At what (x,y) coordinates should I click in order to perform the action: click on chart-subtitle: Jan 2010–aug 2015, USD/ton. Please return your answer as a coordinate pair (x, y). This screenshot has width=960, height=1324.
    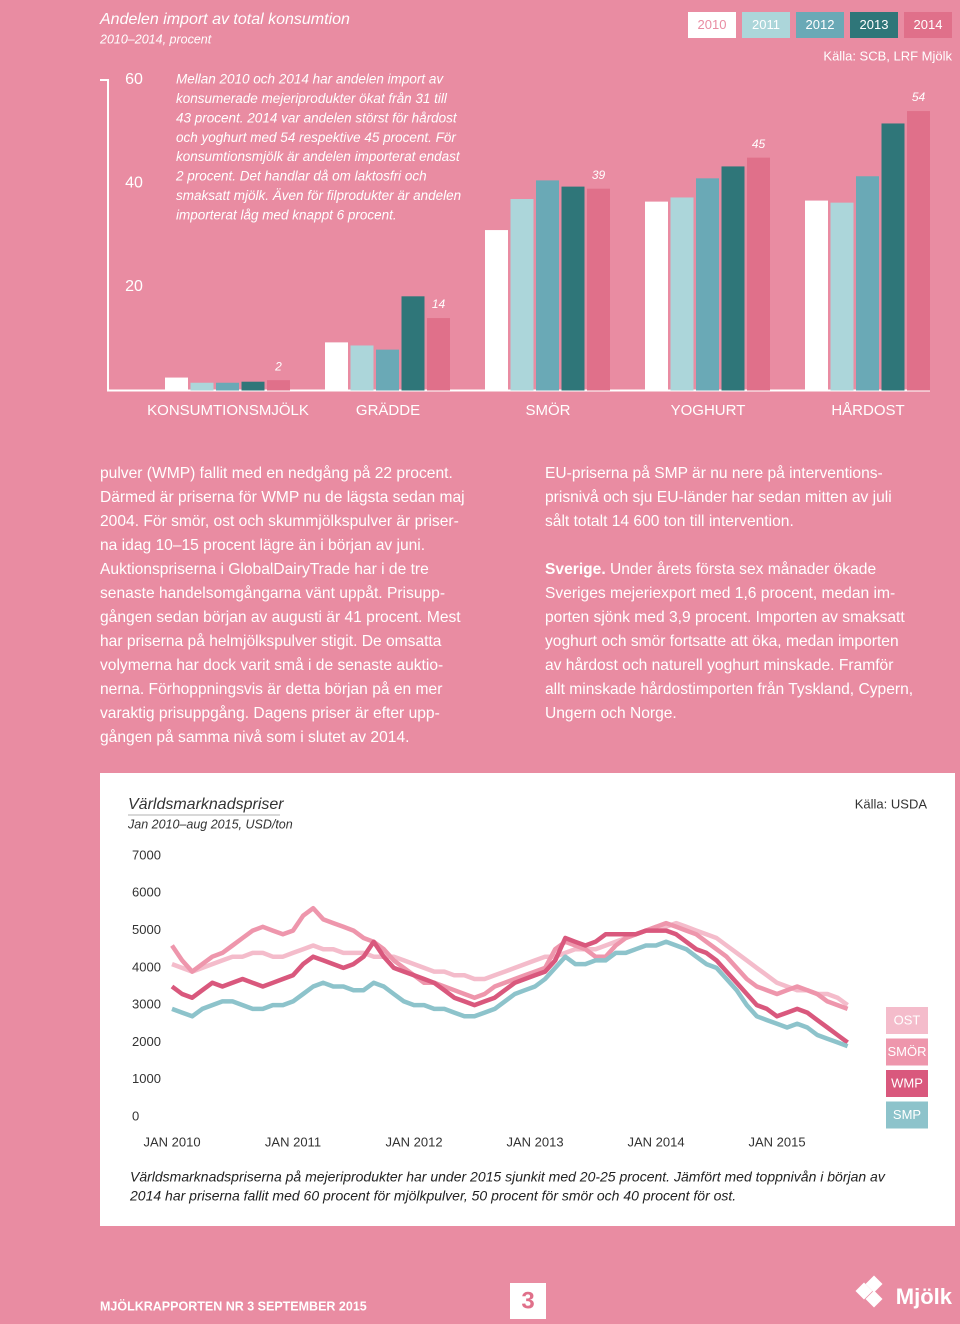
    Looking at the image, I should click on (210, 824).